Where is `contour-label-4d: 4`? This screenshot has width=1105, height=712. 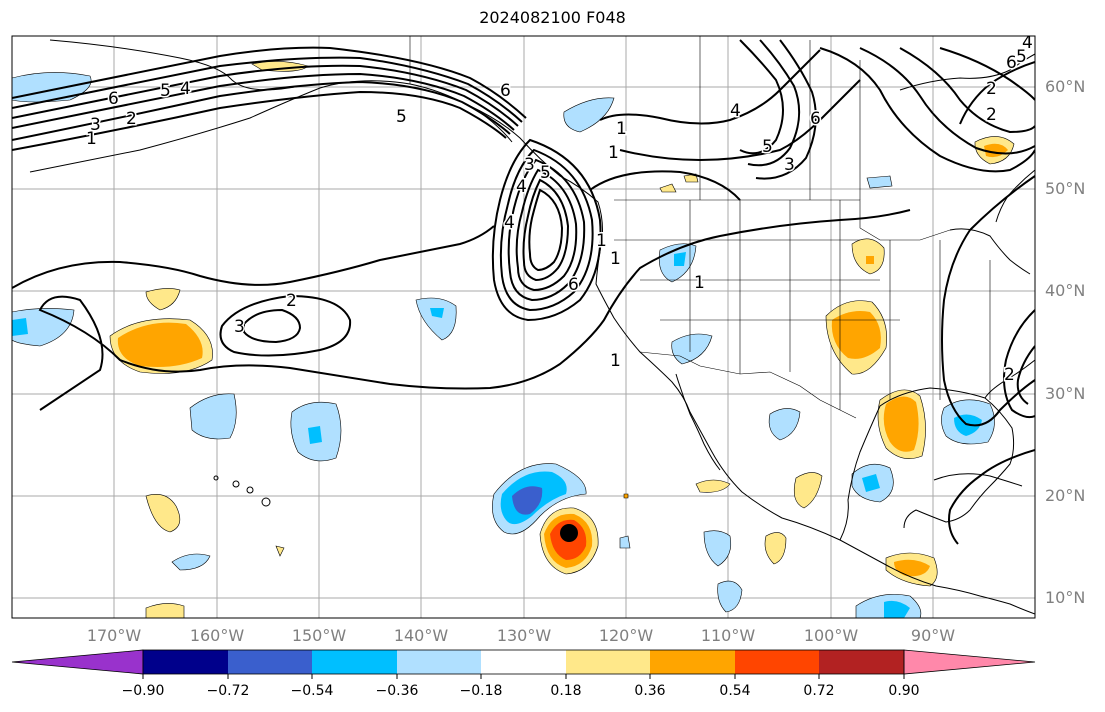
contour-label-4d: 4 is located at coordinates (509, 223).